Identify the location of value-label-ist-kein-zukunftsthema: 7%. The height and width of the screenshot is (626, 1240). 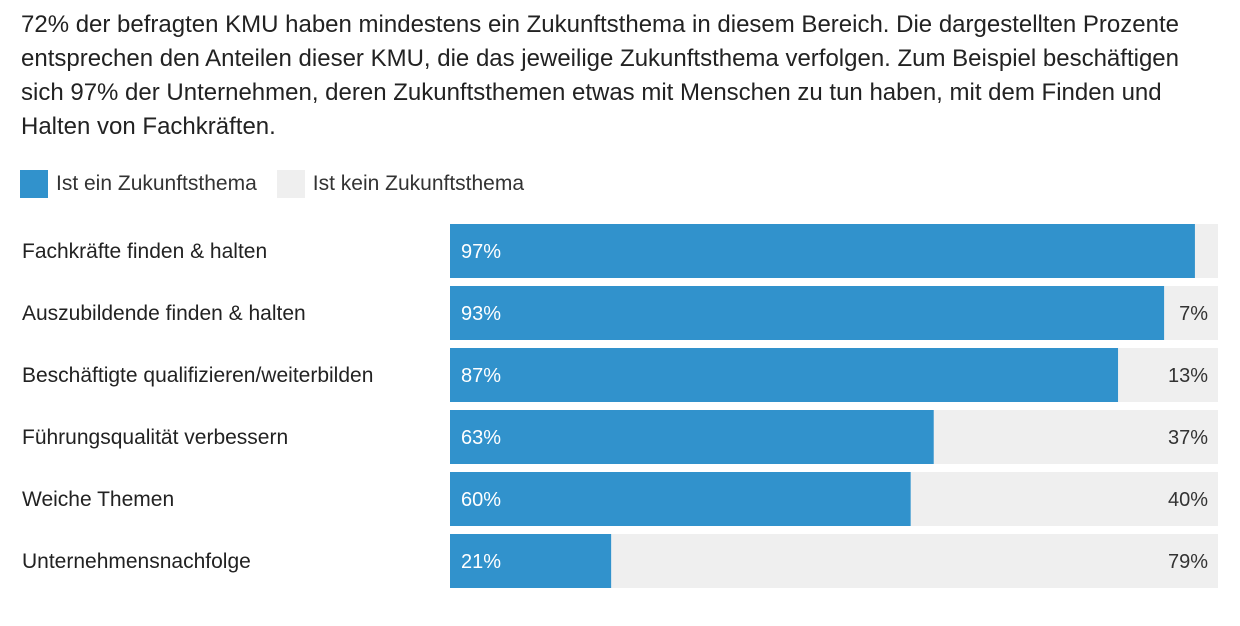
(1193, 314).